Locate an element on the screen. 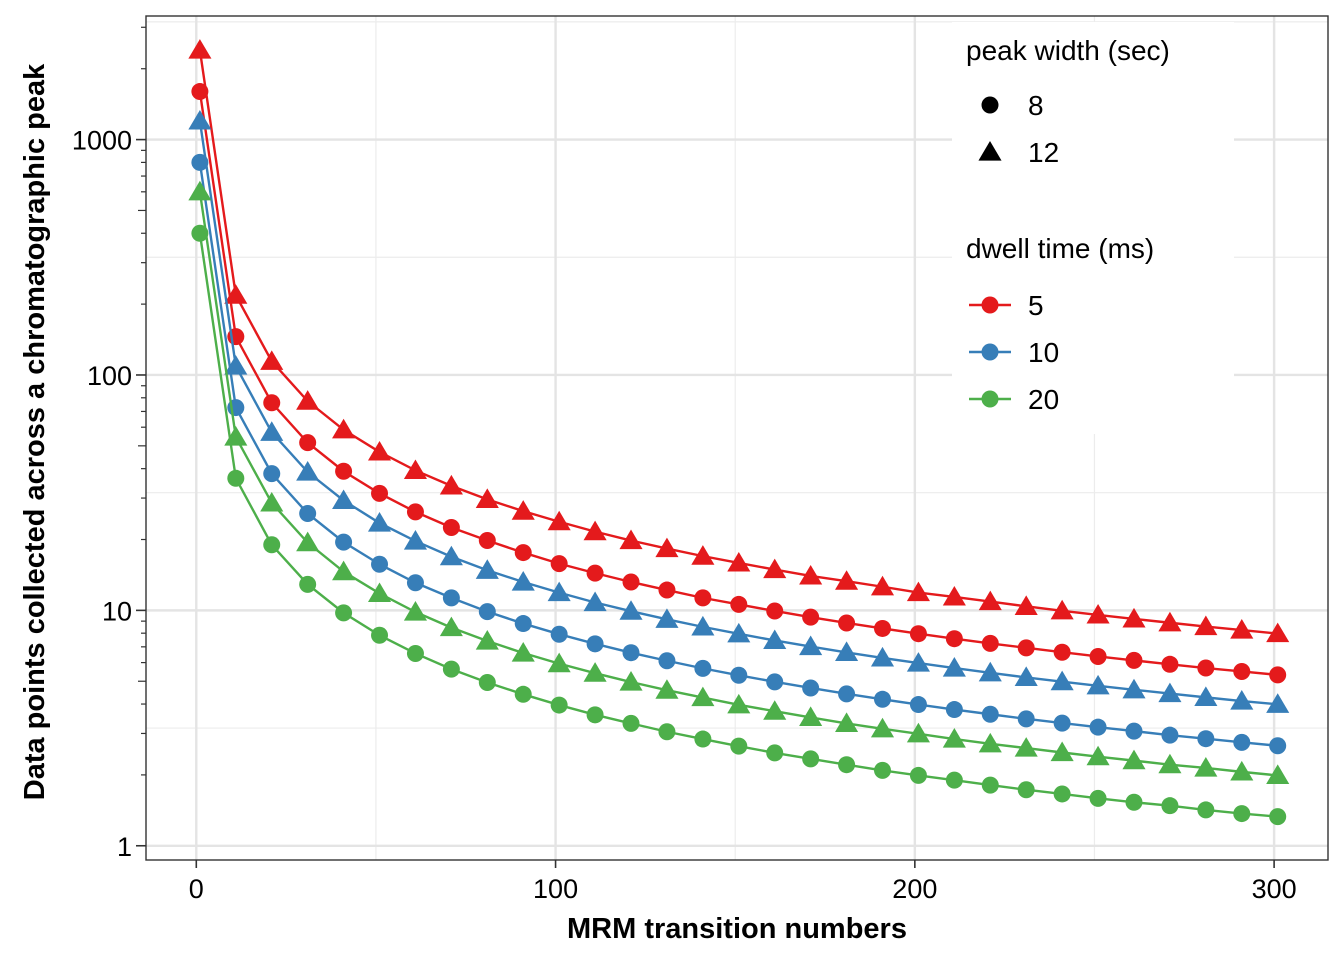 The height and width of the screenshot is (960, 1344). legend-background is located at coordinates (1093, 228).